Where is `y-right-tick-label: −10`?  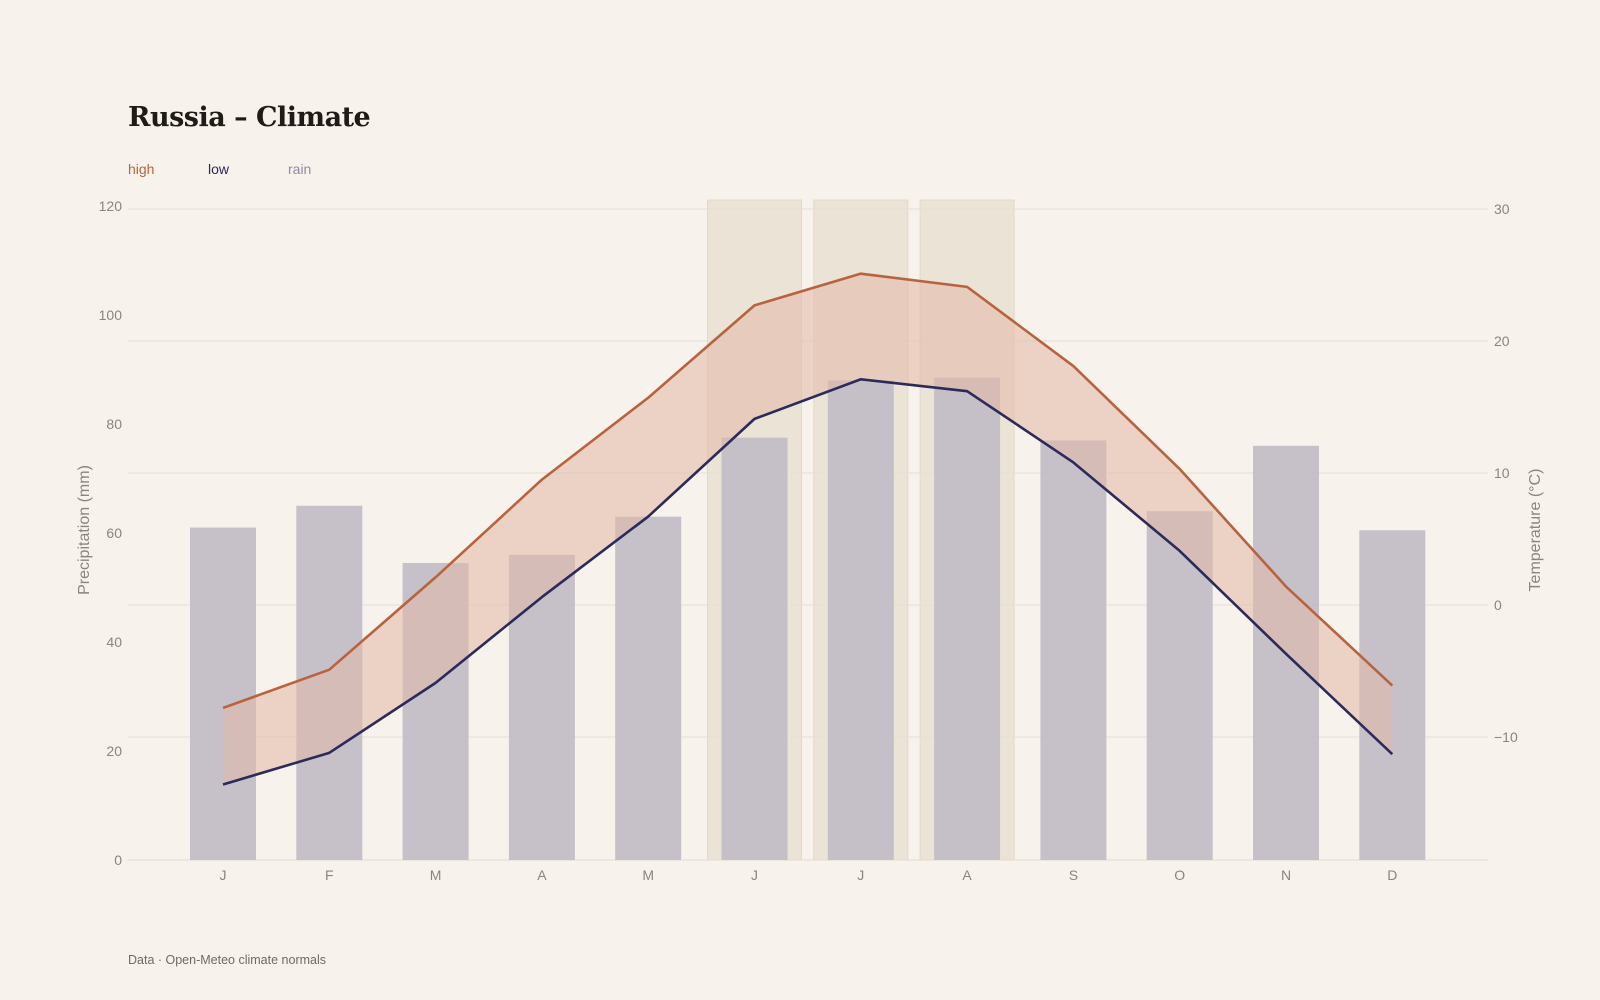
y-right-tick-label: −10 is located at coordinates (1506, 737).